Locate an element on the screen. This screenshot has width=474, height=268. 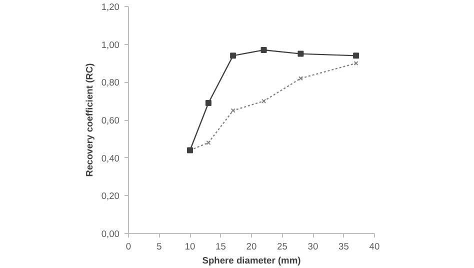
x-tick-label: 15 is located at coordinates (221, 247).